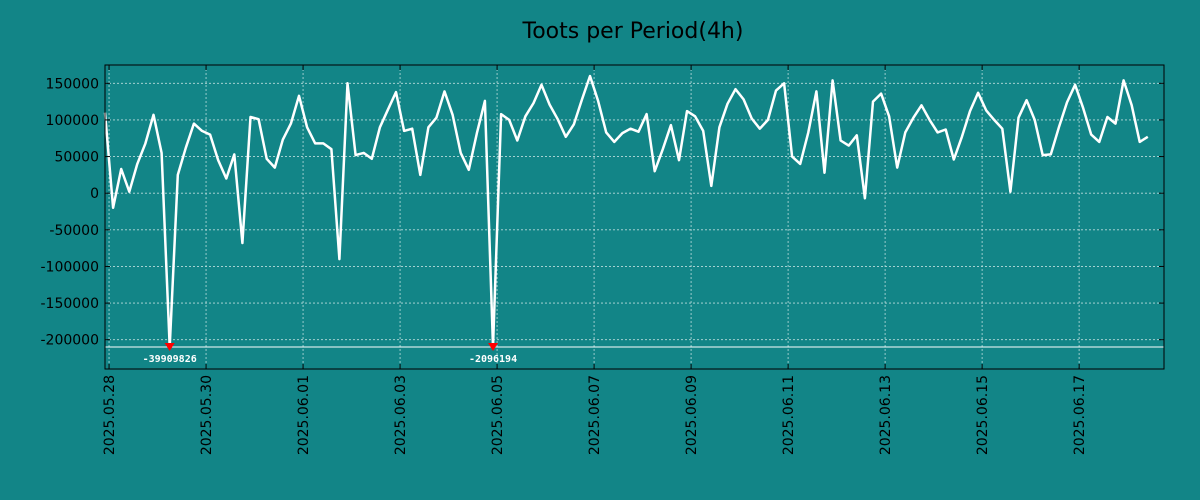  Describe the element at coordinates (70, 267) in the screenshot. I see `y-tick-label: -100000` at that location.